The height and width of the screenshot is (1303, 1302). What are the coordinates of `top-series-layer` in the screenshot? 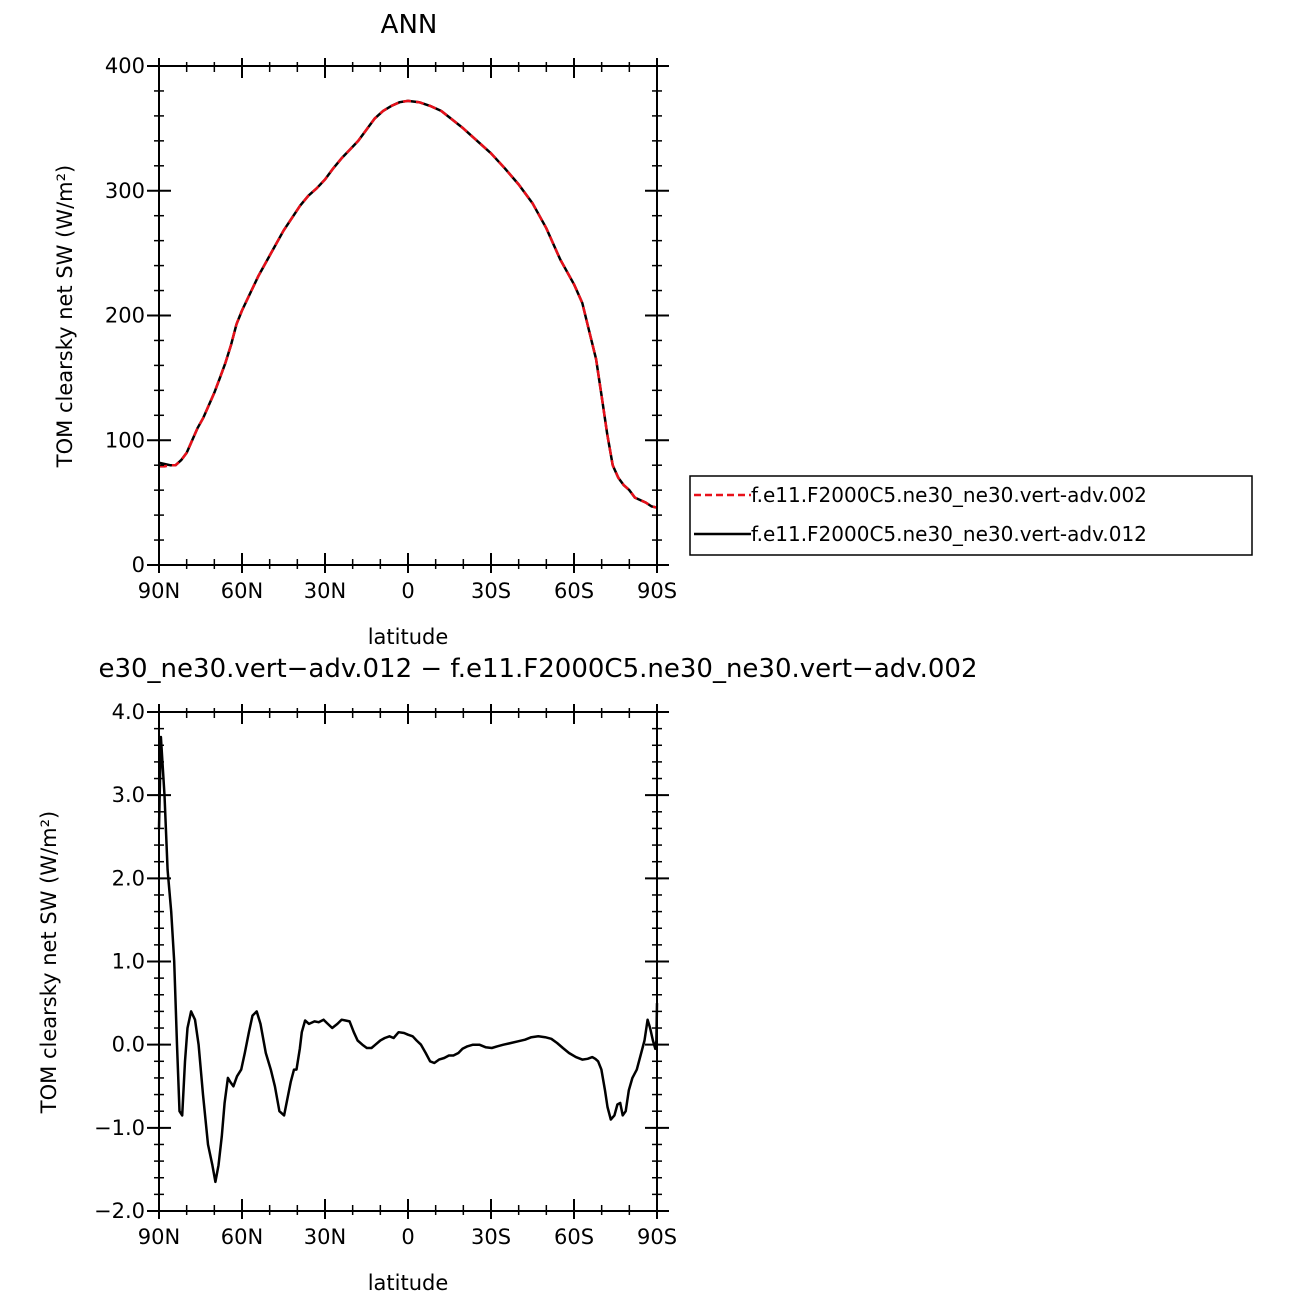 It's located at (408, 304).